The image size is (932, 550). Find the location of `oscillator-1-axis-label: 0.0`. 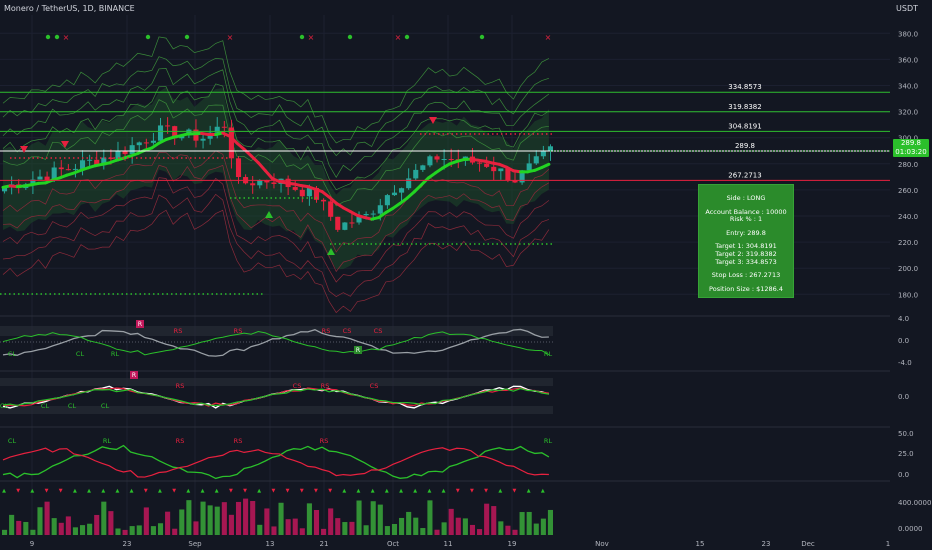

oscillator-1-axis-label: 0.0 is located at coordinates (903, 341).